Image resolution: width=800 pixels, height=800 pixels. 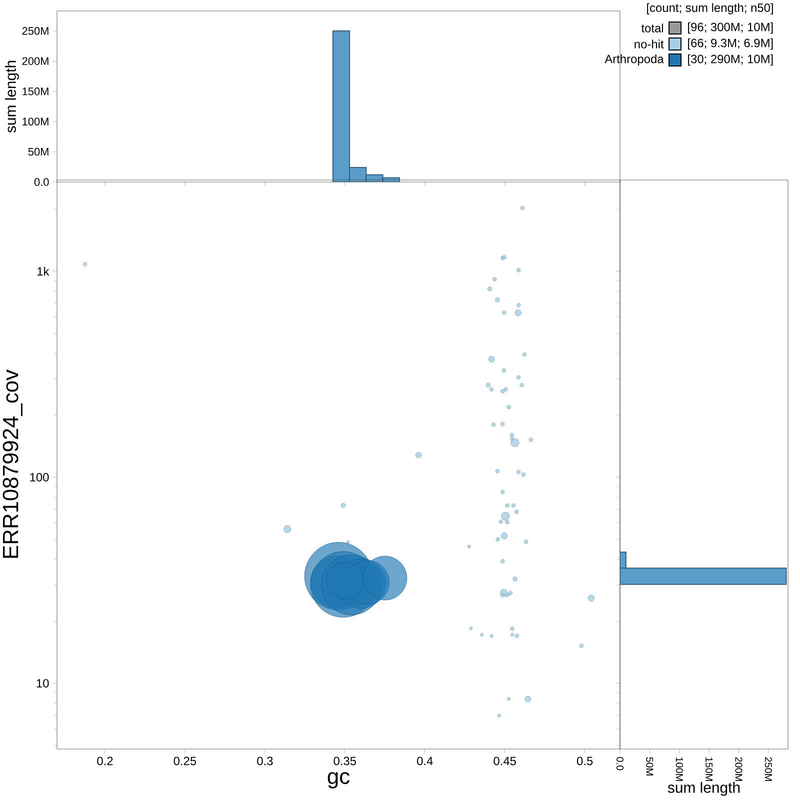 What do you see at coordinates (339, 780) in the screenshot?
I see `x-axis-title: gc` at bounding box center [339, 780].